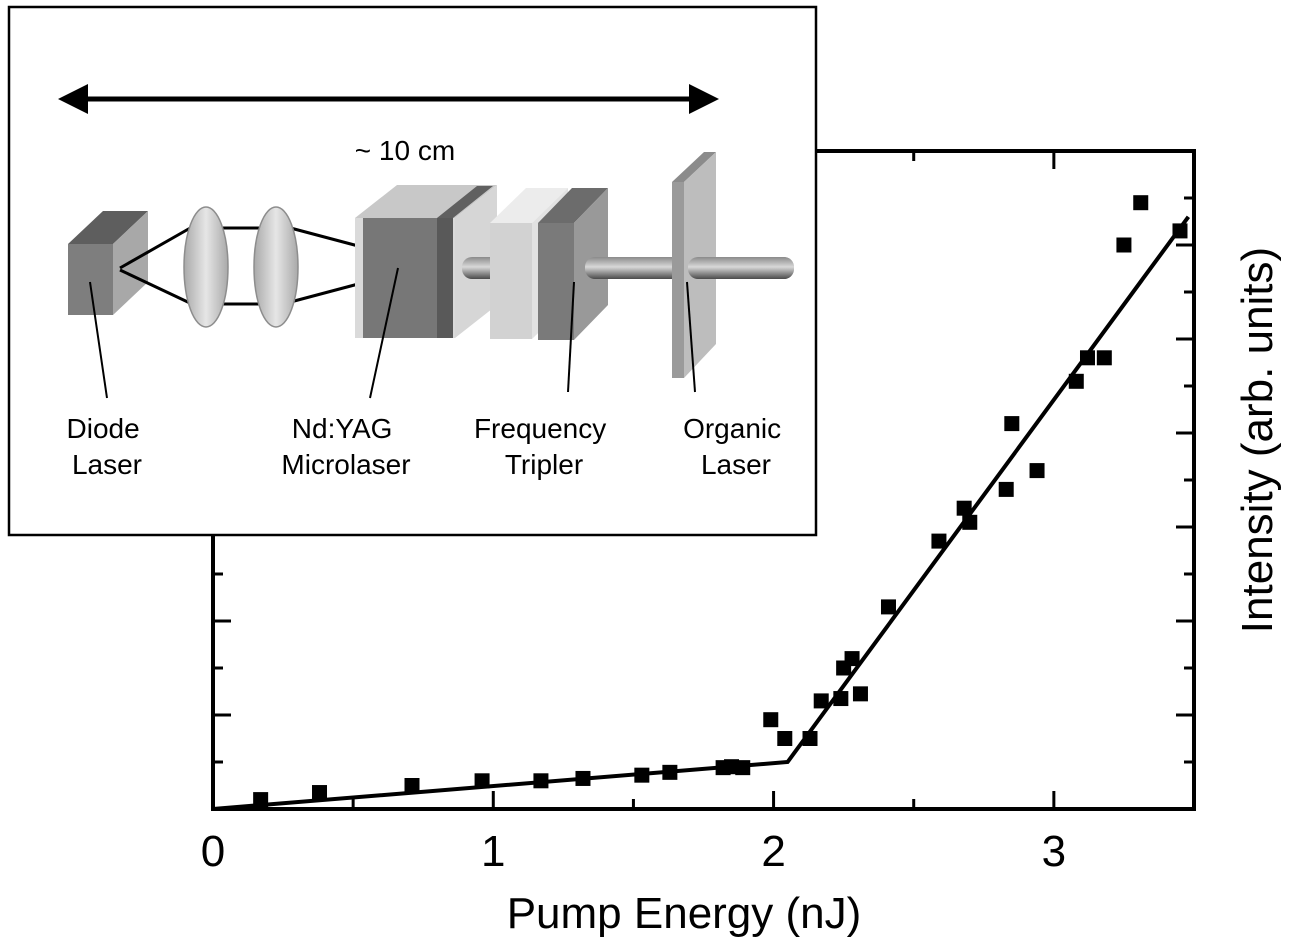 The width and height of the screenshot is (1292, 944). What do you see at coordinates (684, 913) in the screenshot?
I see `x-axis-label: Pump Energy (nJ)` at bounding box center [684, 913].